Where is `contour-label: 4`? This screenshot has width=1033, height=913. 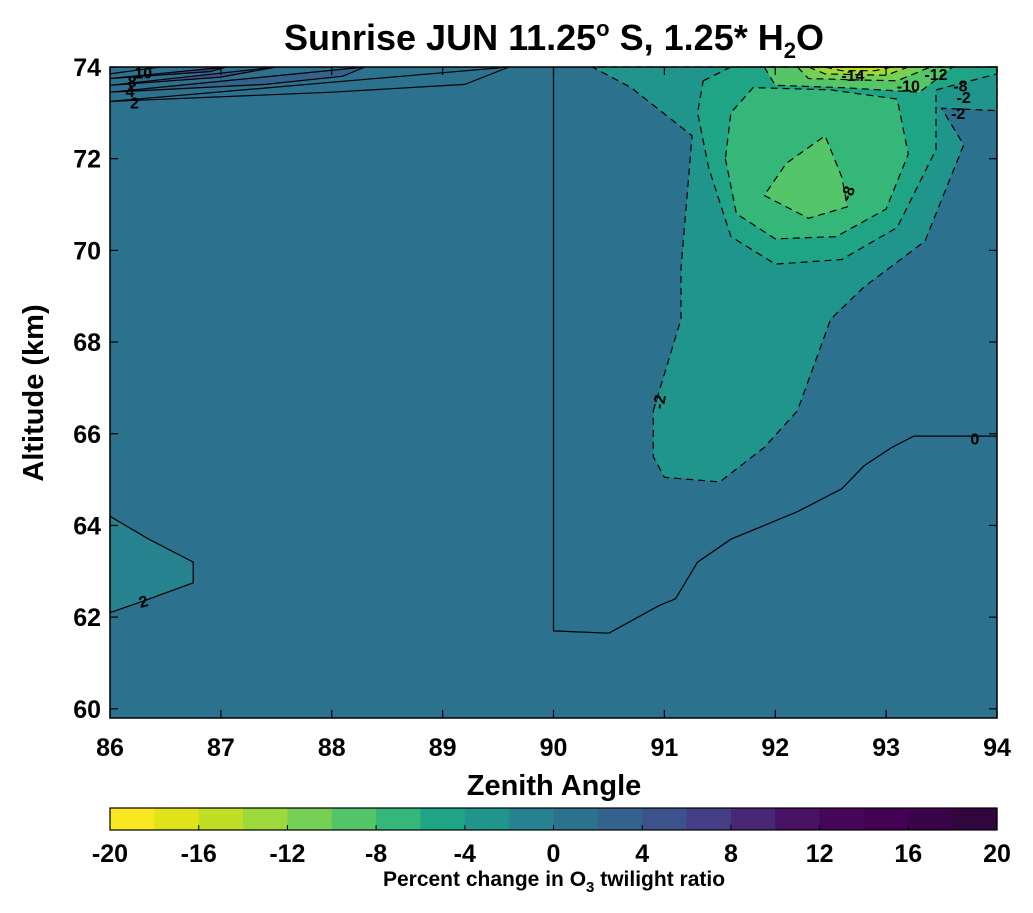 contour-label: 4 is located at coordinates (130, 92).